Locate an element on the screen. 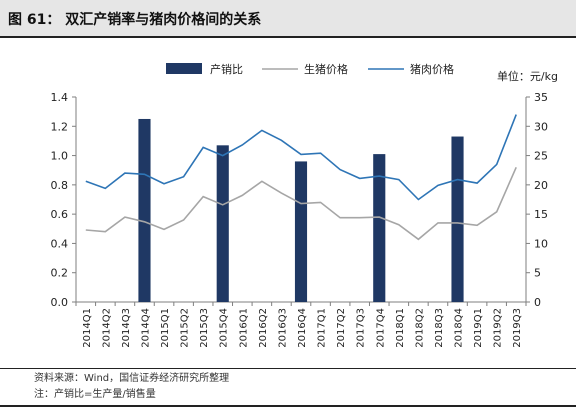  x-tick-label: 2016Q2 is located at coordinates (263, 328).